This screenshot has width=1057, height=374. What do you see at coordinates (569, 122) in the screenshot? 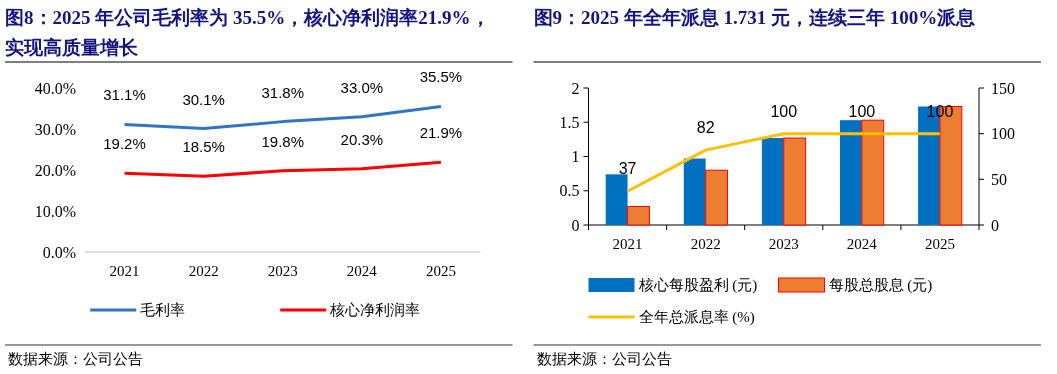
I see `y-tick-label: 1.5` at bounding box center [569, 122].